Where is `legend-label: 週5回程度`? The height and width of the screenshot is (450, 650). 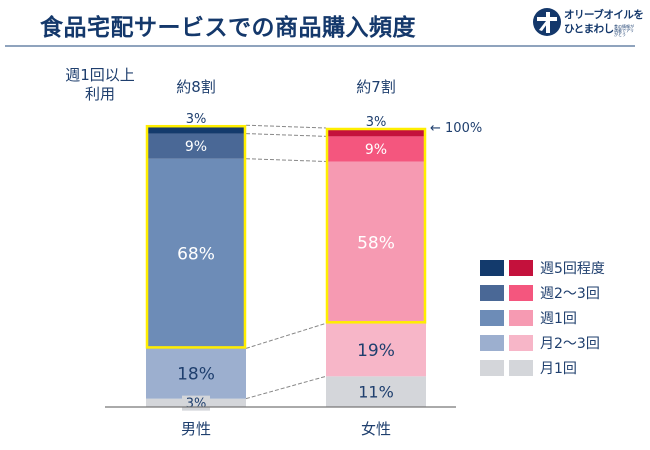
legend-label: 週5回程度 is located at coordinates (572, 268).